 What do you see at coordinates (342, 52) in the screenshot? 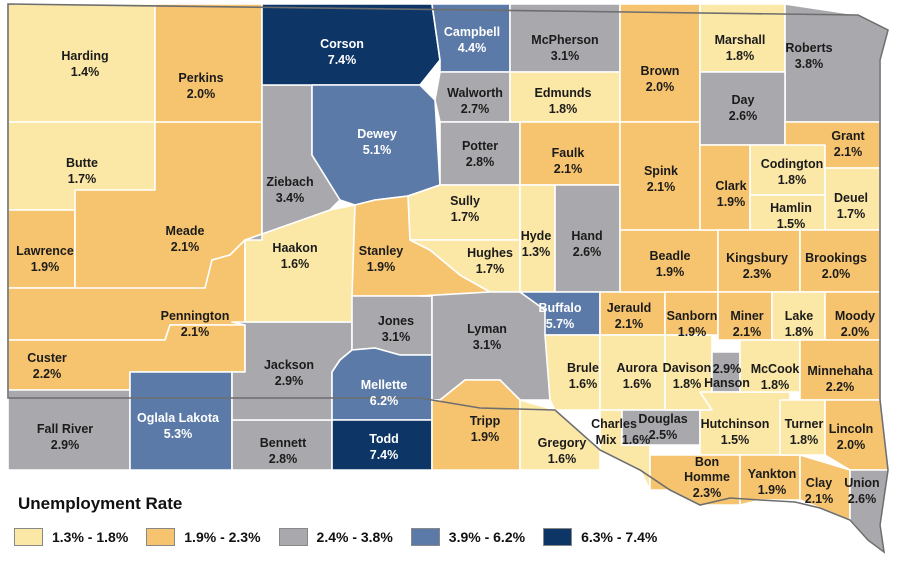
I see `county-label-corson: Corson 7.4%` at bounding box center [342, 52].